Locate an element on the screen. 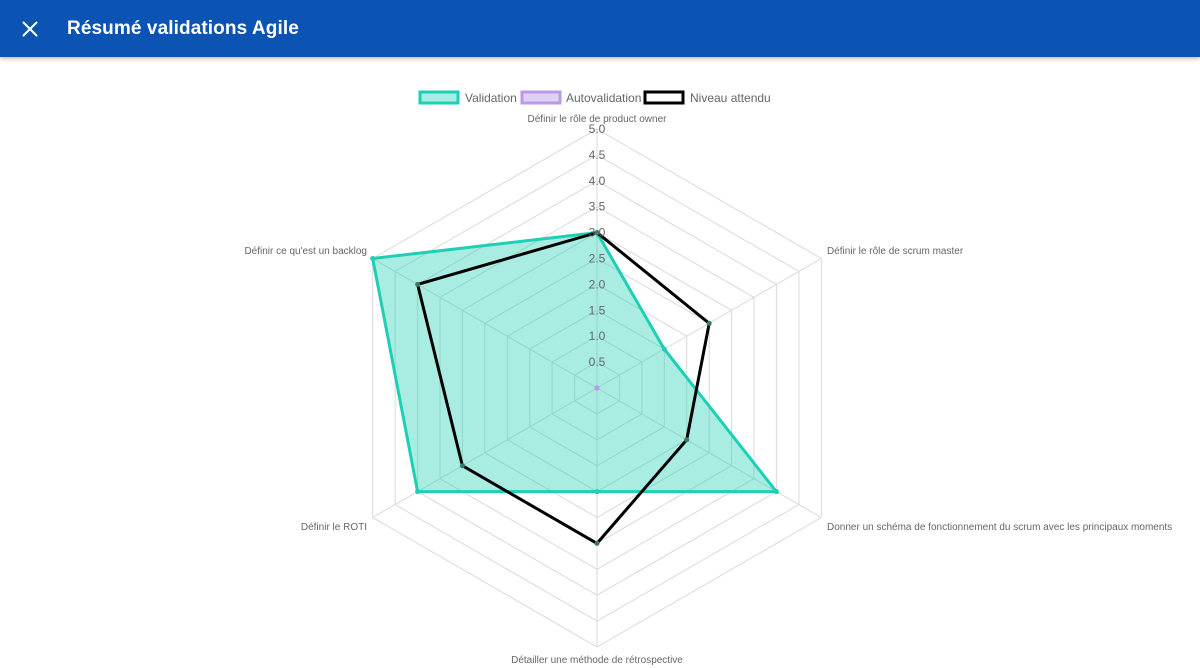 This screenshot has width=1200, height=668. tick-label: 4.5 is located at coordinates (597, 155).